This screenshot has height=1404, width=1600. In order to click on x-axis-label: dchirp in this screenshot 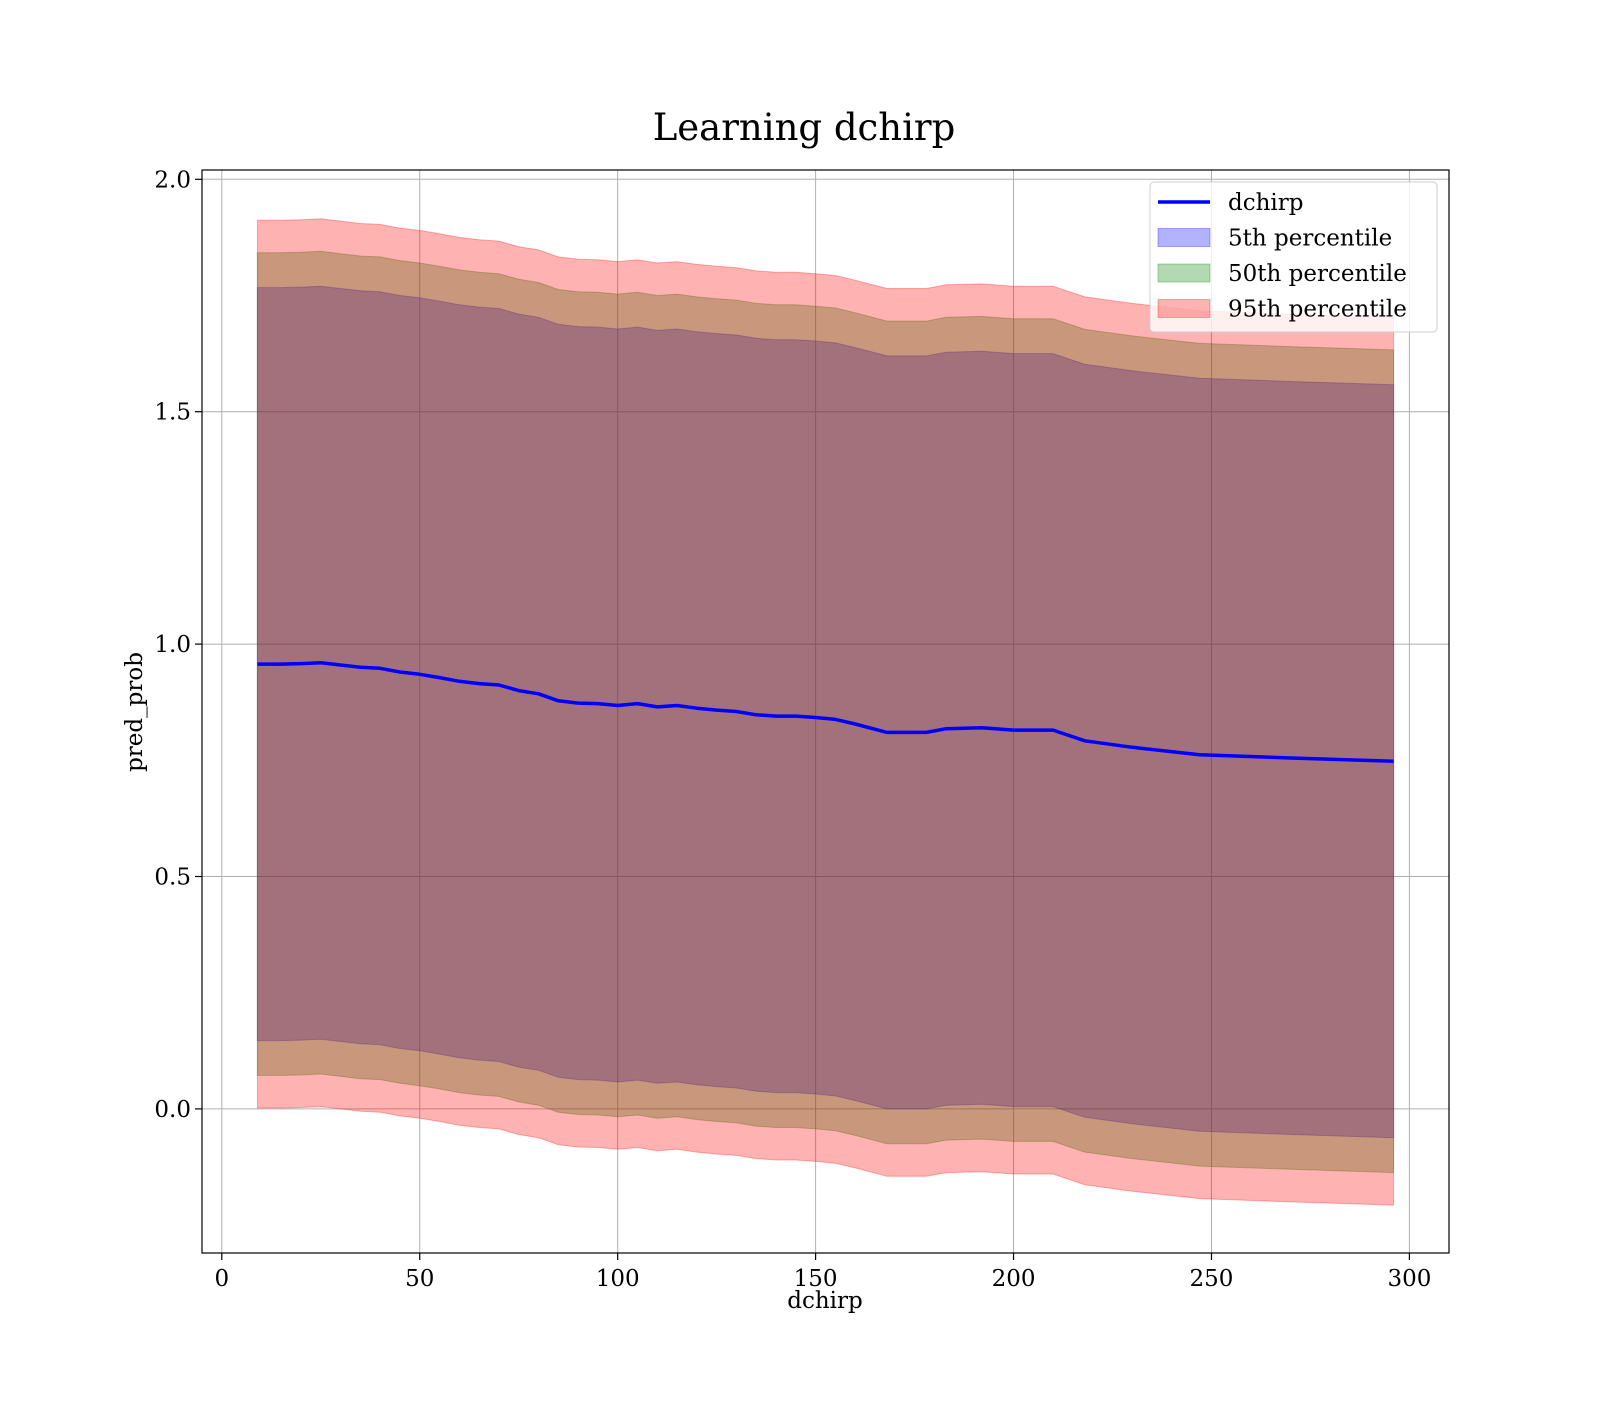, I will do `click(825, 1301)`.